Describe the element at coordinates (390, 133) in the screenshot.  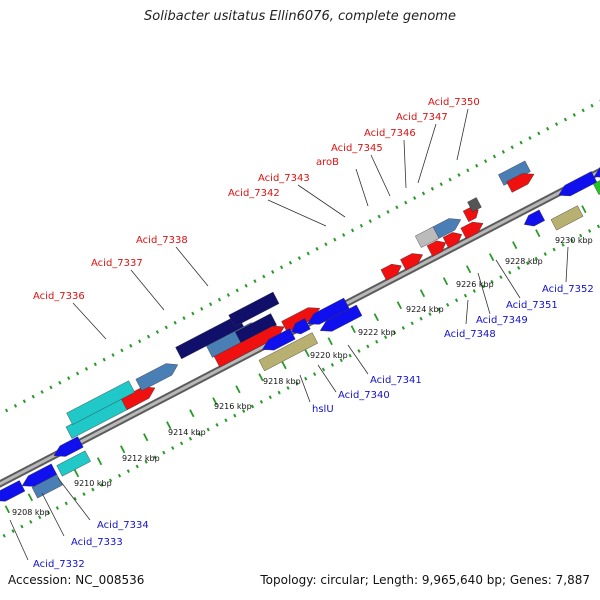
I see `upper-label: Acid_7346` at that location.